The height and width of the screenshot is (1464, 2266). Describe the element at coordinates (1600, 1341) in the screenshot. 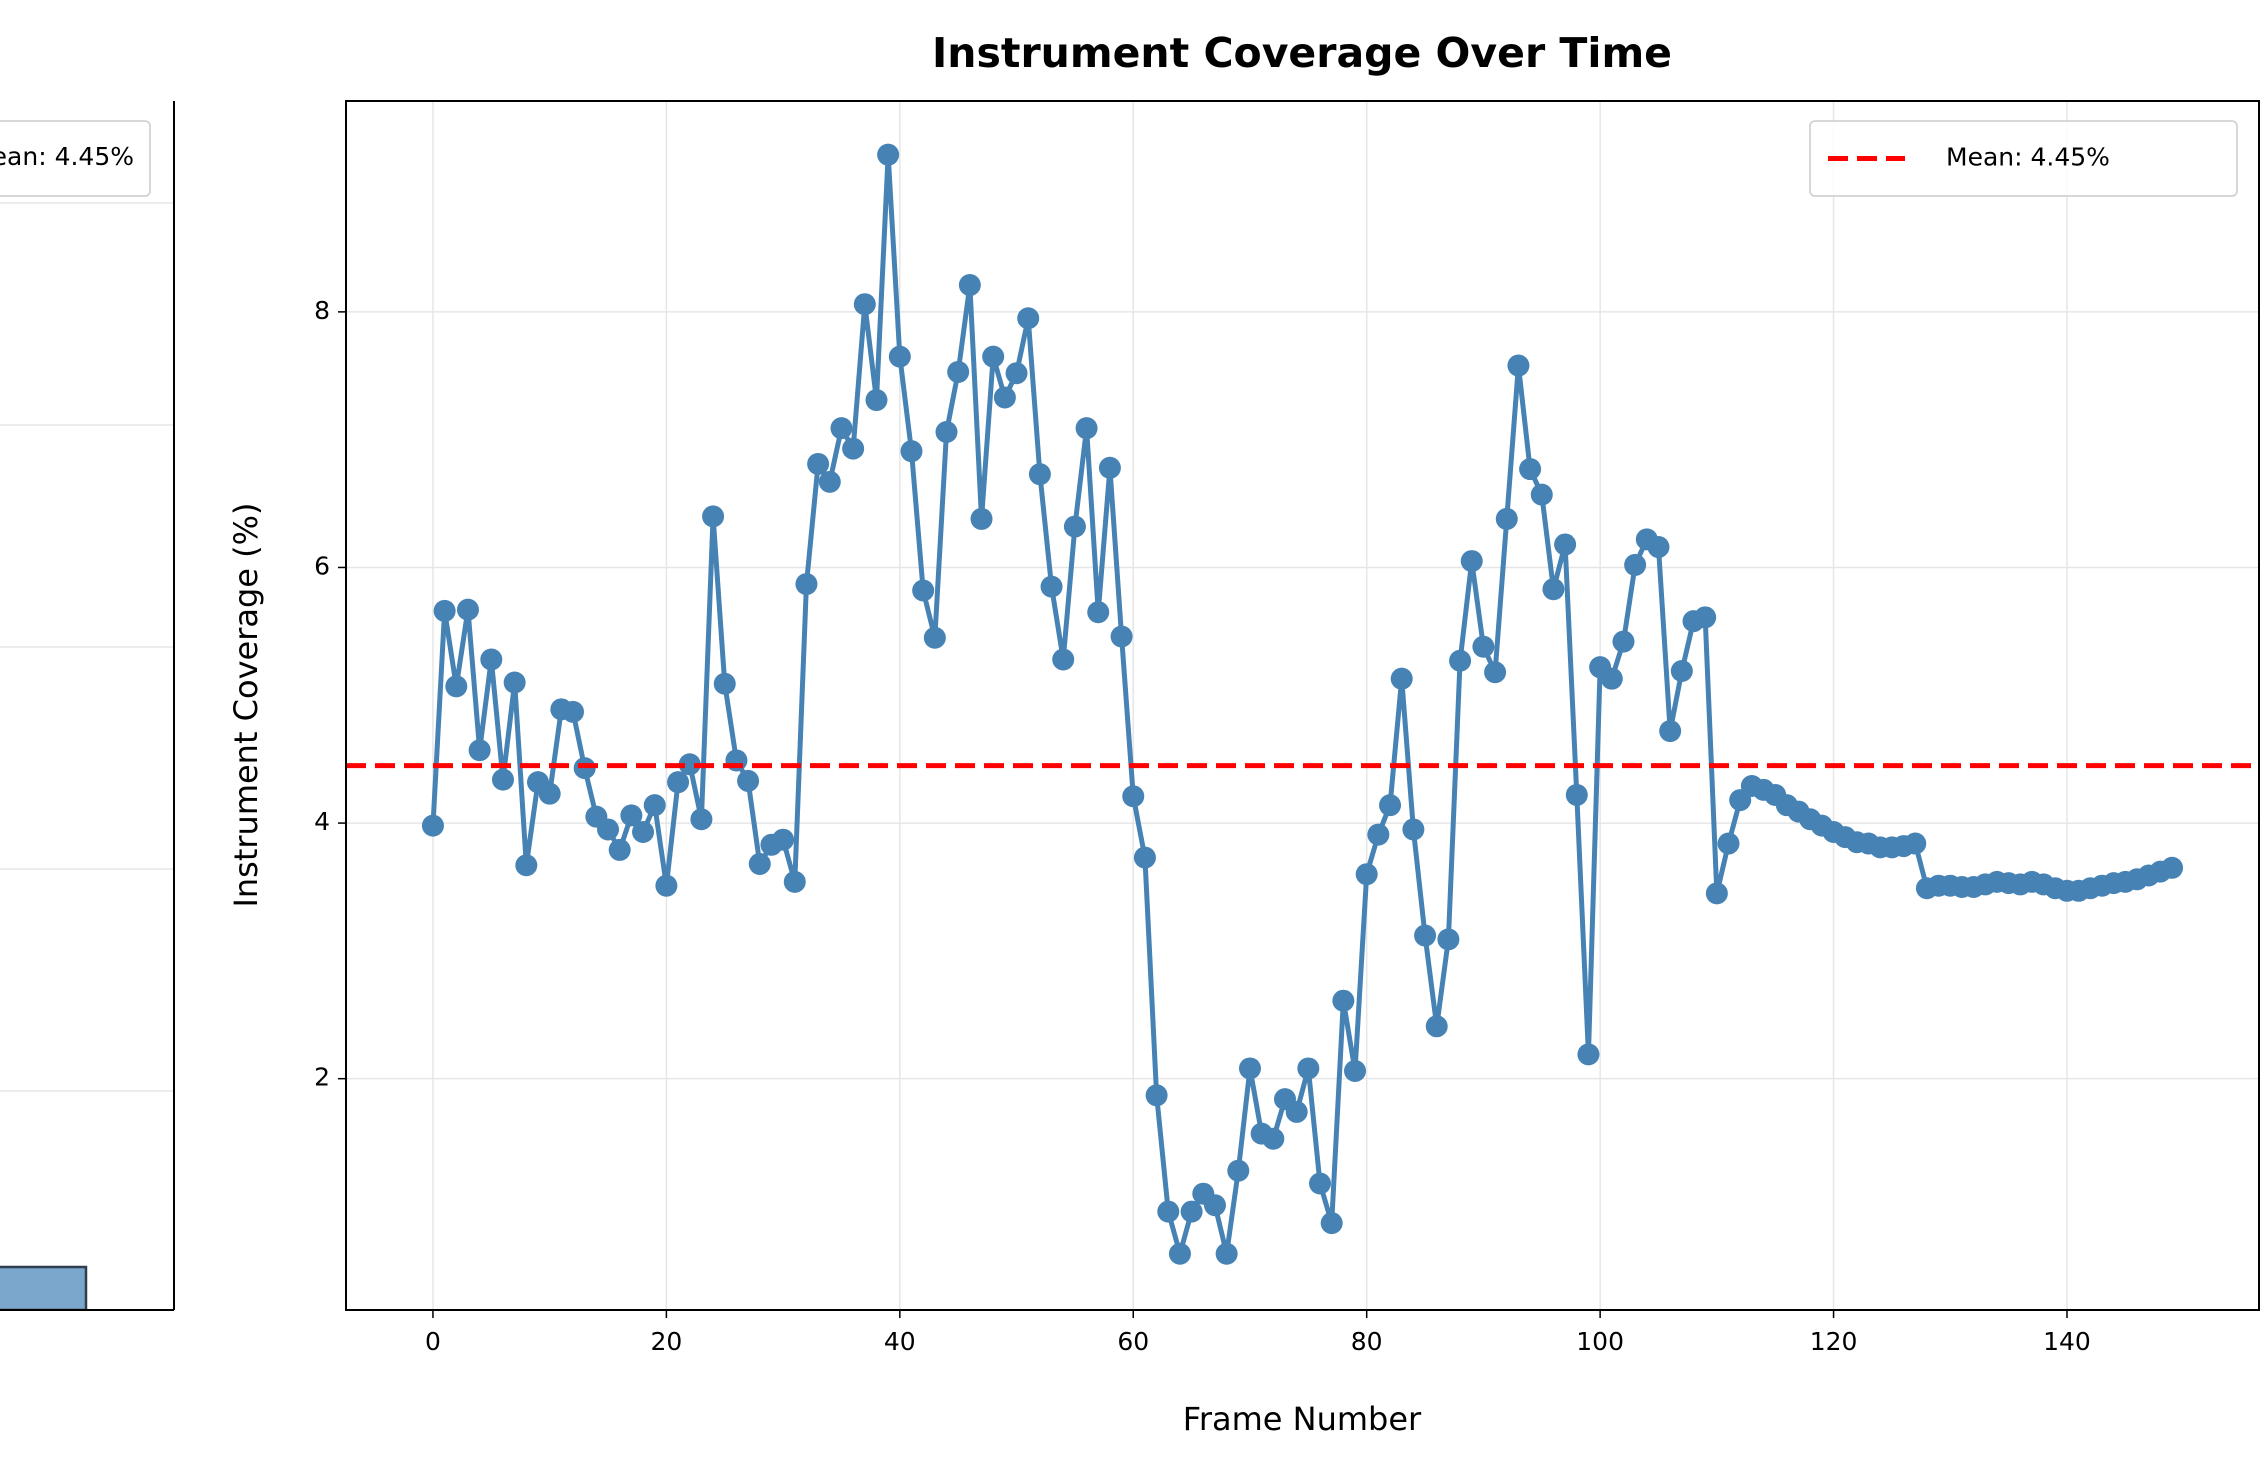

I see `x-tick-label: 100` at that location.